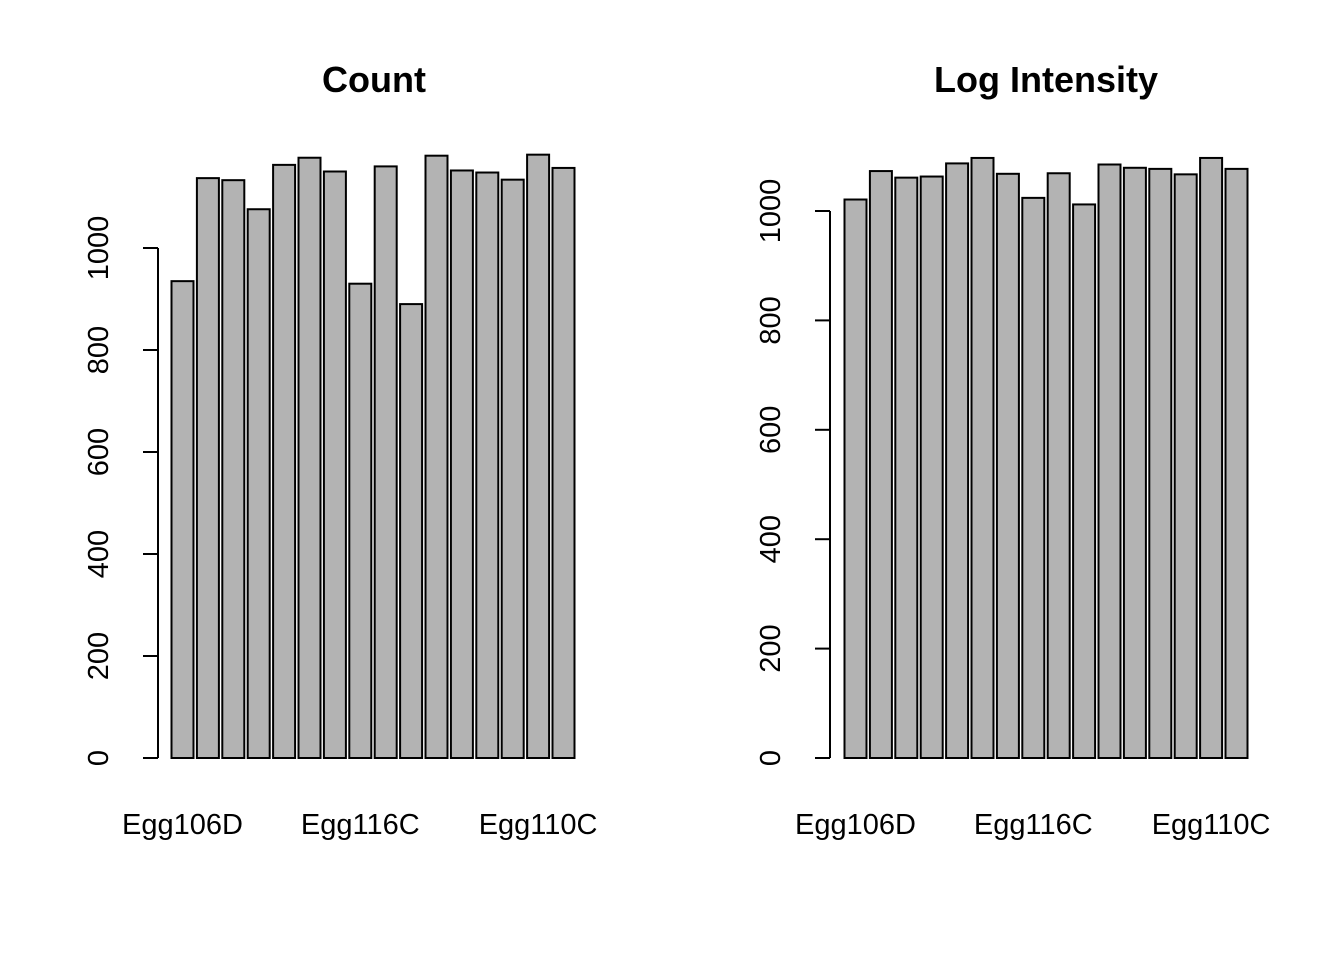  I want to click on chart-title: Log Intensity, so click(1046, 79).